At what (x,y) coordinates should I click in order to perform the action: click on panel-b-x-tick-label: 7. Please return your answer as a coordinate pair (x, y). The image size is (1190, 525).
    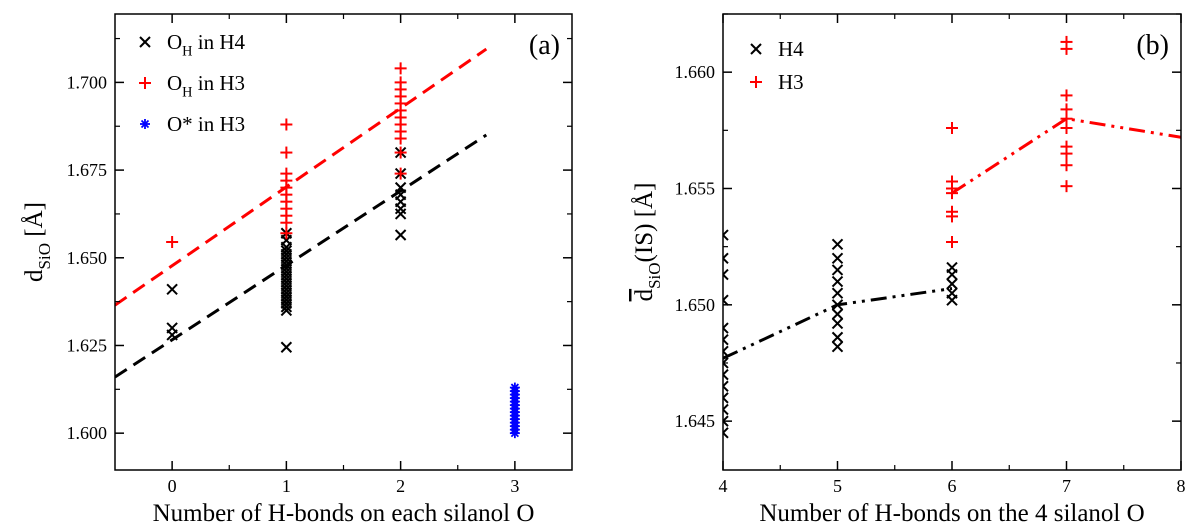
    Looking at the image, I should click on (1066, 486).